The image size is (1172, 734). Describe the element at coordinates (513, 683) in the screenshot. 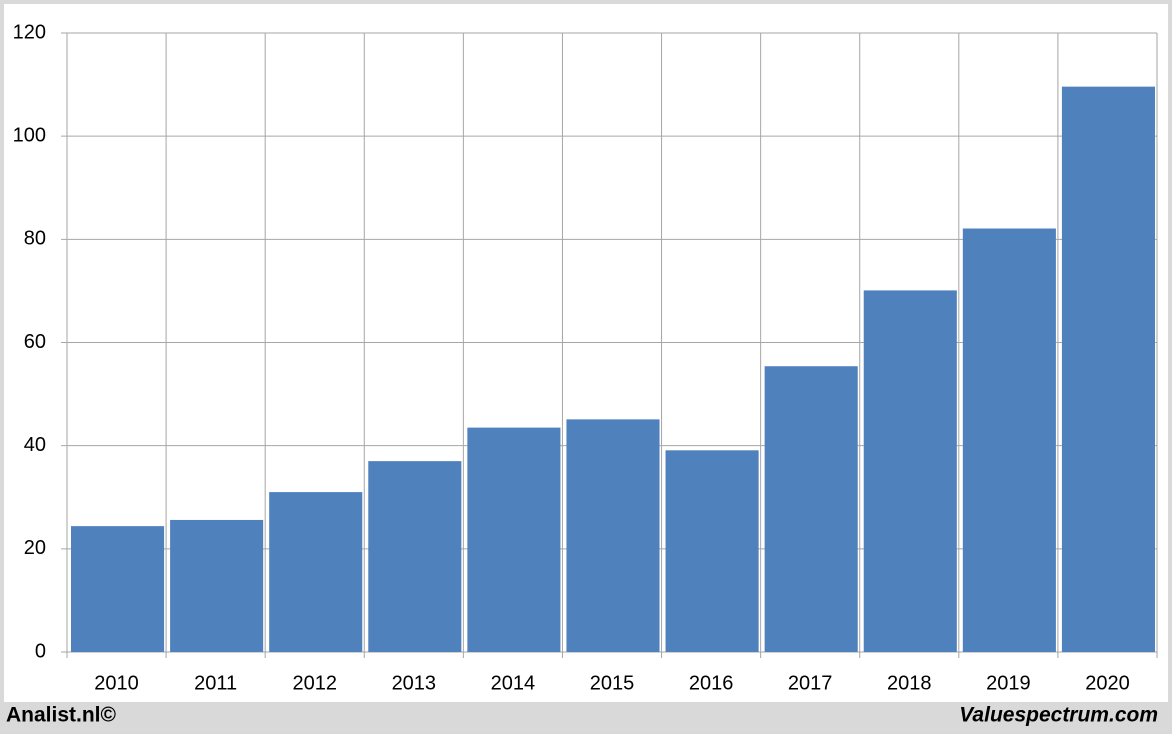

I see `x-tick-label: 2014` at that location.